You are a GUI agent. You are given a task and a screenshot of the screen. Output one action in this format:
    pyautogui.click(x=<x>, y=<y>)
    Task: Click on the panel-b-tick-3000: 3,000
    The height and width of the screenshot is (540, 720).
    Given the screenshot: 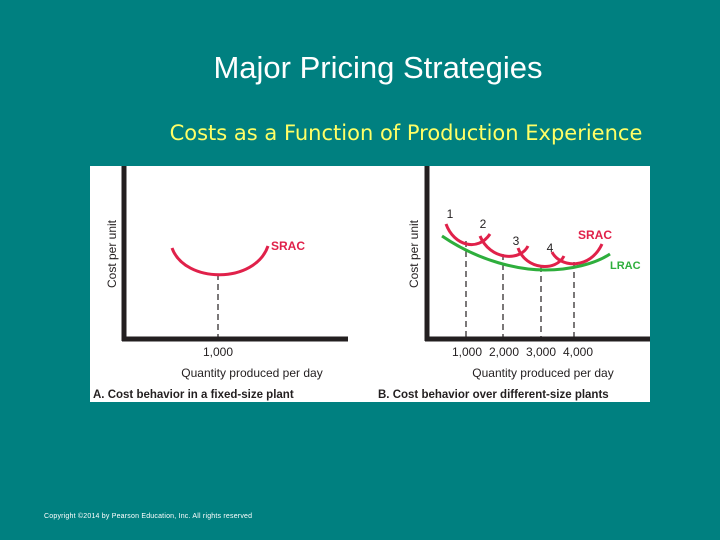 What is the action you would take?
    pyautogui.click(x=541, y=352)
    